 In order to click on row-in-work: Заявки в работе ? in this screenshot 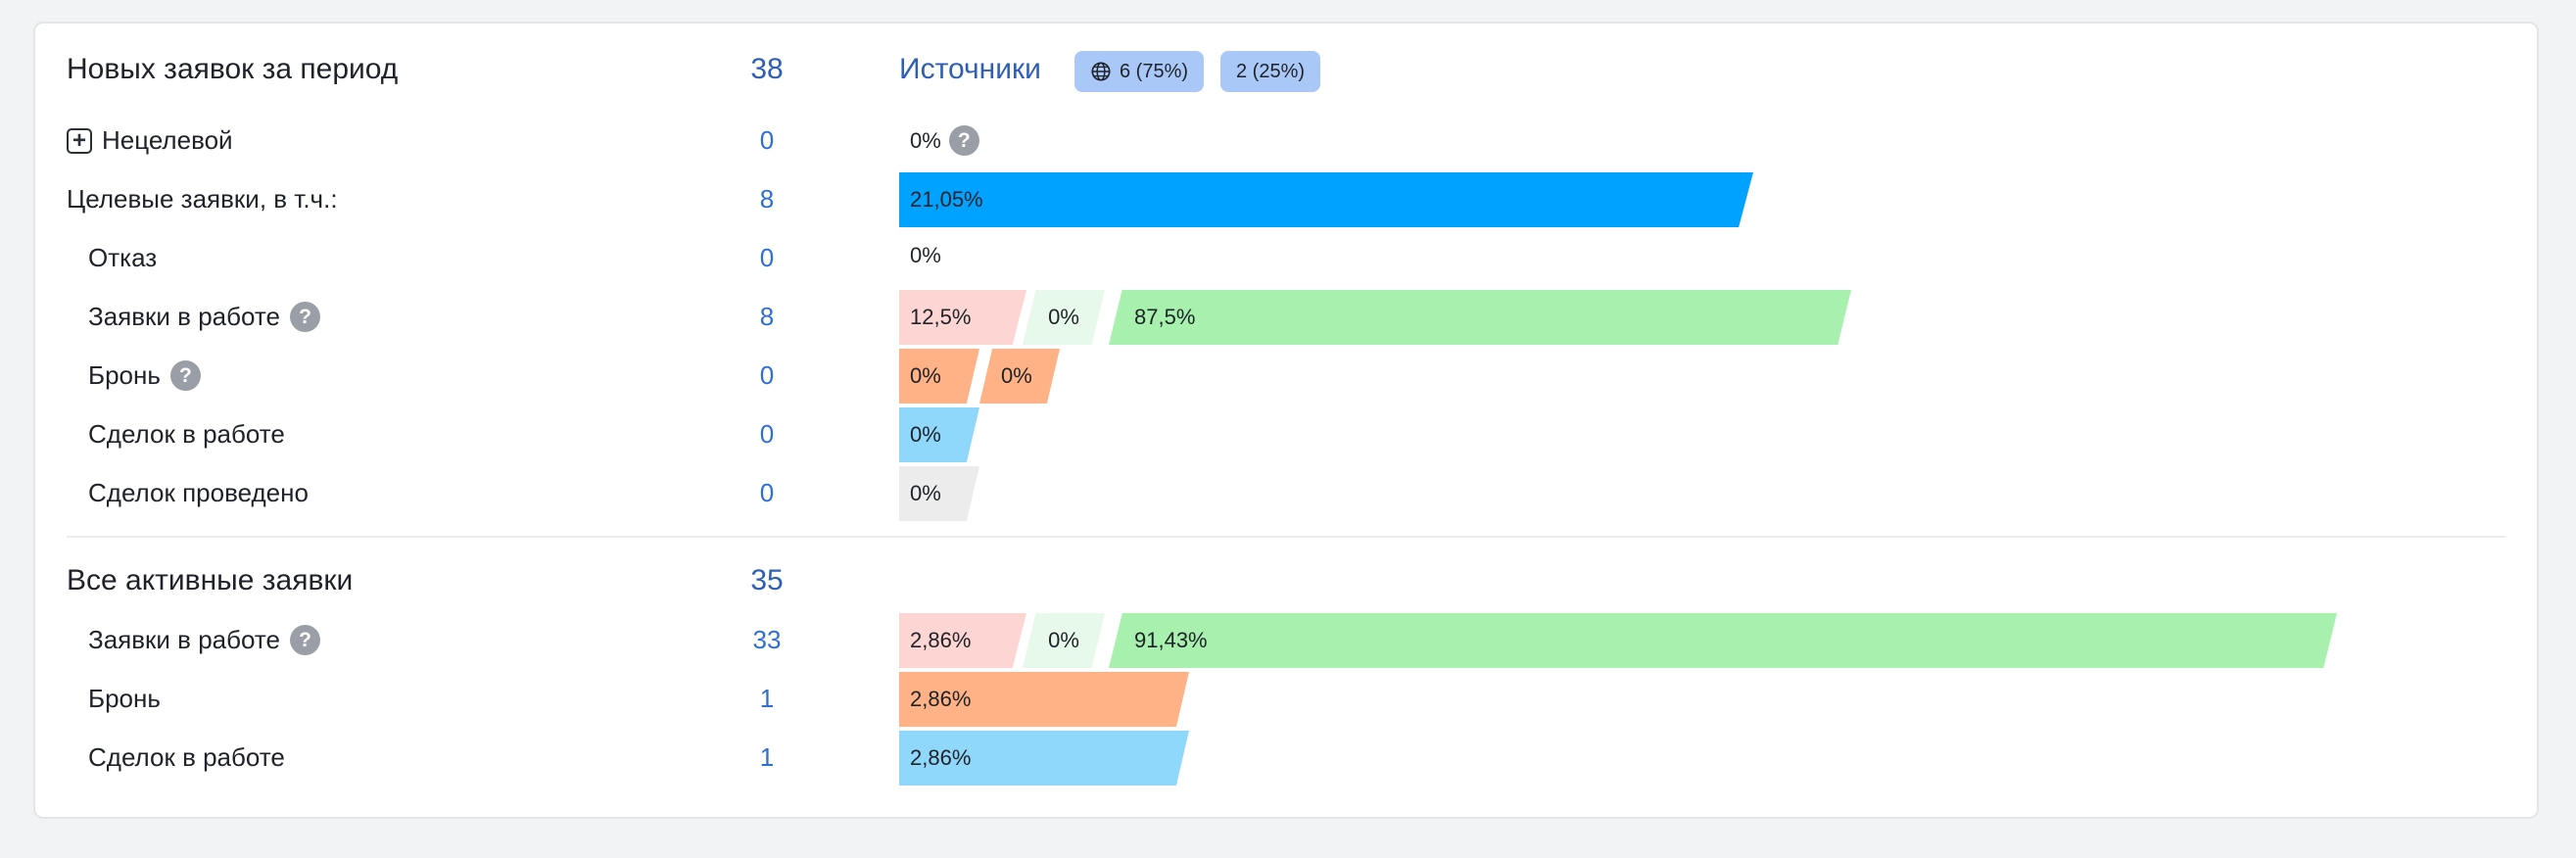, I will do `click(204, 317)`.